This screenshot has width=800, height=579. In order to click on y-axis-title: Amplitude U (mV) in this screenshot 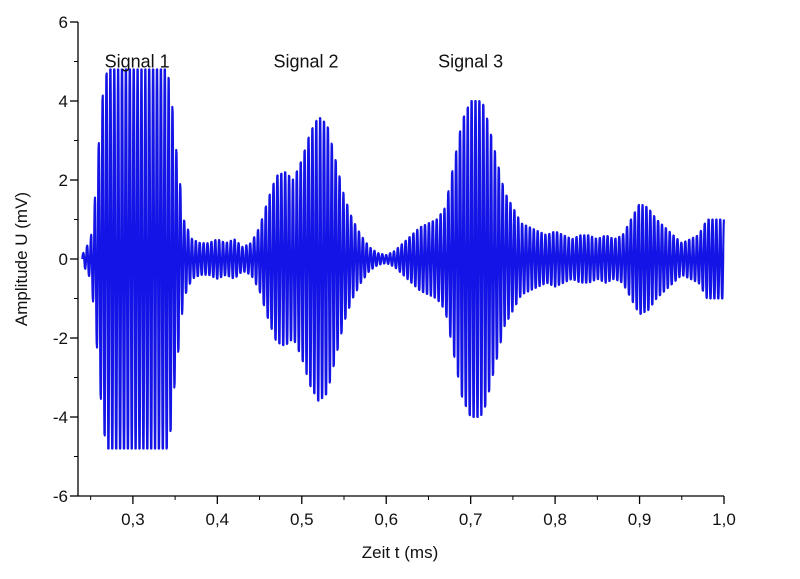, I will do `click(21, 259)`.